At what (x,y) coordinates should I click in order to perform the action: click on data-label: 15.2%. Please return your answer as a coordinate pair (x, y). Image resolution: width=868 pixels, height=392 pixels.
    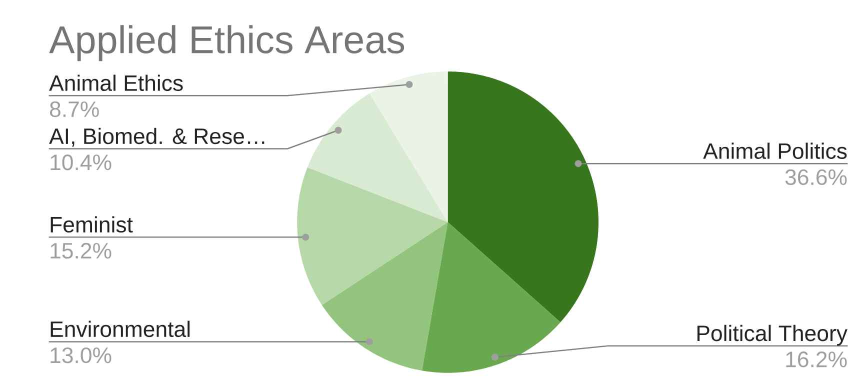
    Looking at the image, I should click on (81, 250).